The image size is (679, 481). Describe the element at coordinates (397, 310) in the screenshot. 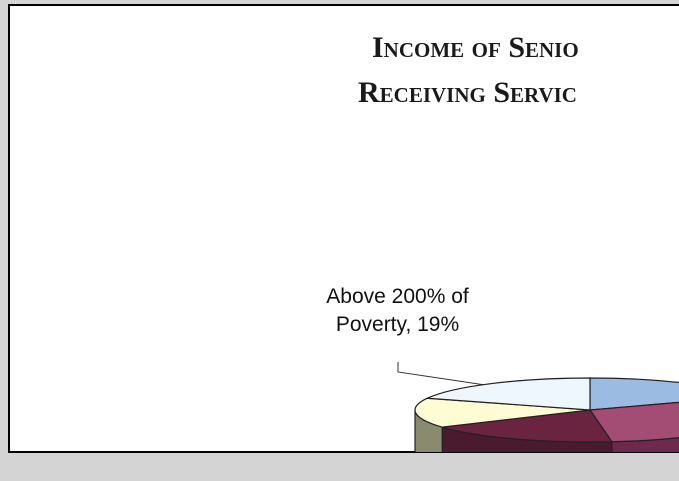

I see `slice-label: Above 200% of Poverty, 19%` at that location.